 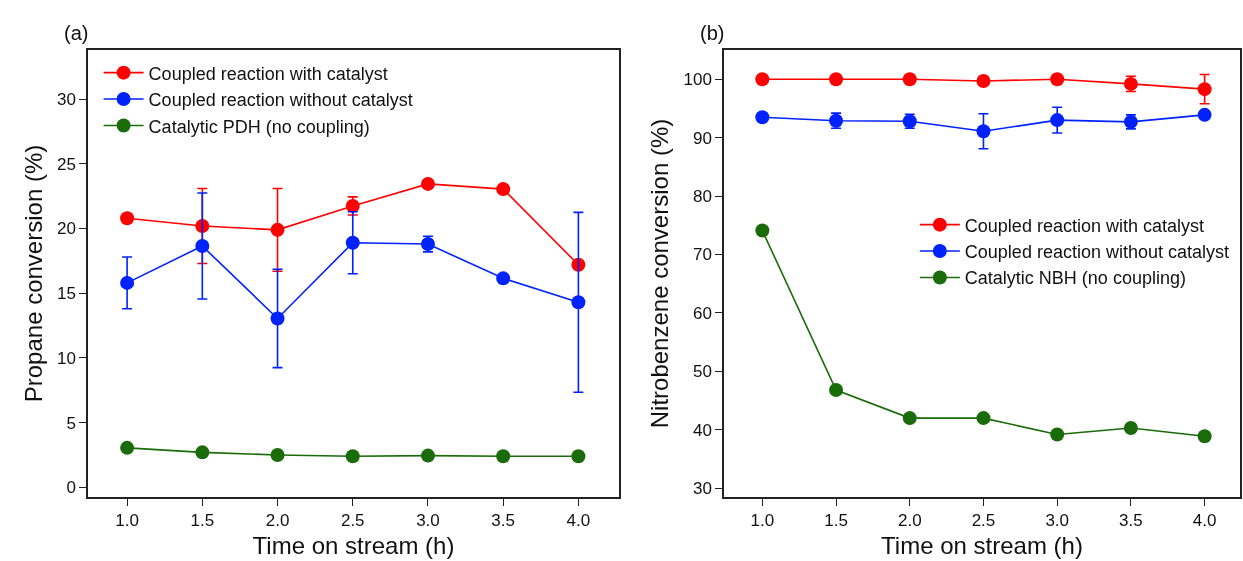 I want to click on y-tick-label: 15, so click(x=66, y=294).